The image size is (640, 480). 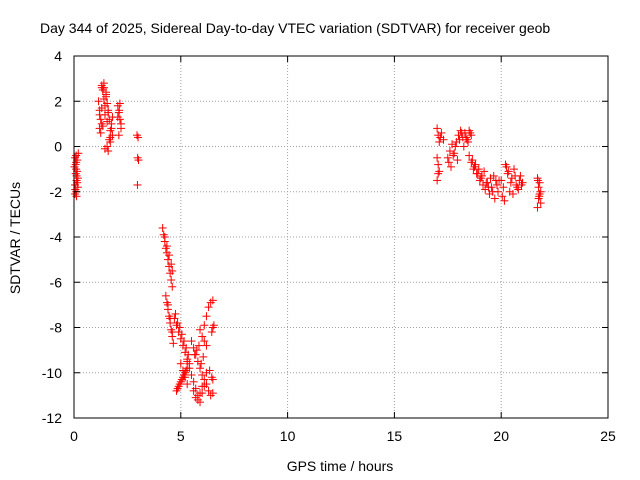 I want to click on y-tick-label: -2, so click(x=56, y=192).